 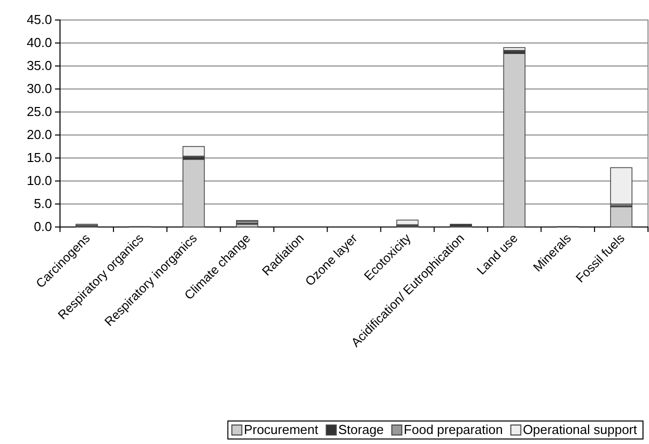 I want to click on legend-label: Operational support, so click(x=580, y=429).